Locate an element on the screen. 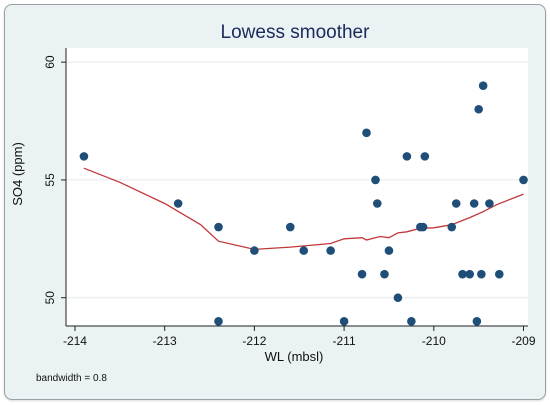 The height and width of the screenshot is (405, 550). y-axis-label: SO4 (ppm) is located at coordinates (17, 174).